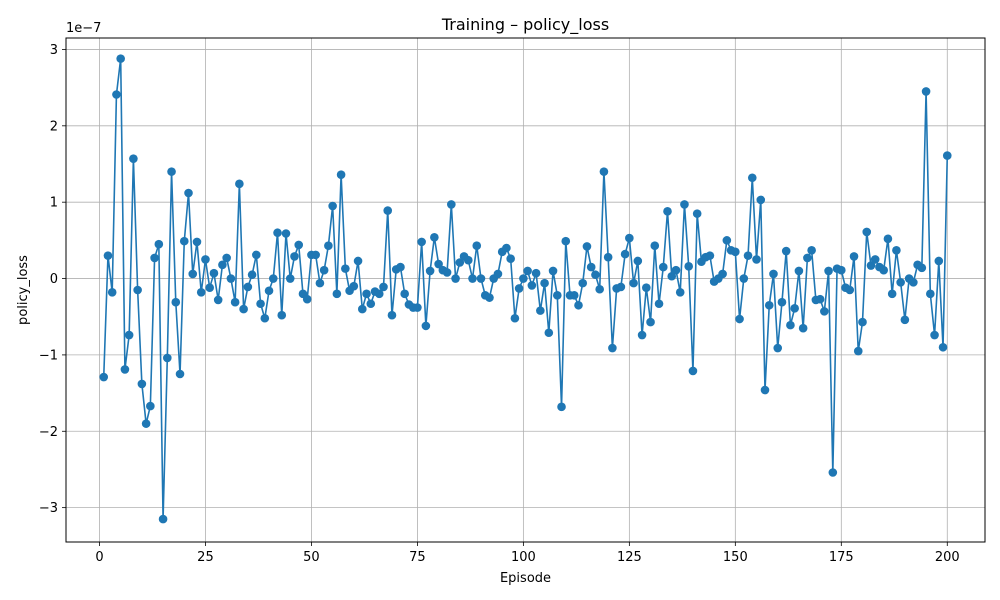 This screenshot has width=1000, height=600. Describe the element at coordinates (947, 557) in the screenshot. I see `x-tick-label: 200` at that location.